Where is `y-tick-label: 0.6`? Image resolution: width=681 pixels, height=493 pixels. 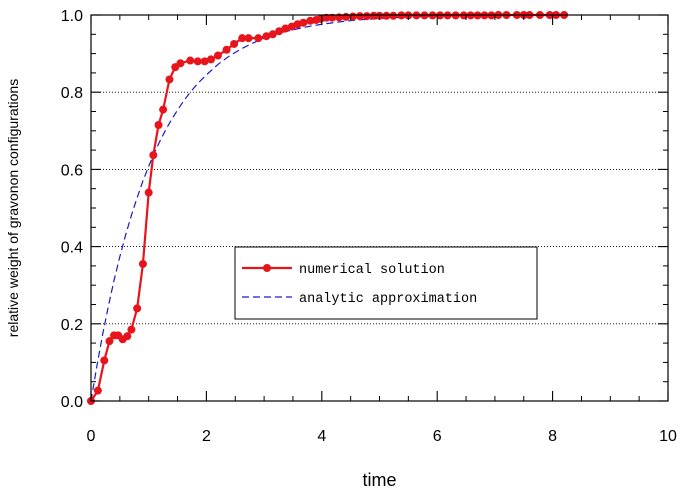
y-tick-label: 0.6 is located at coordinates (72, 170).